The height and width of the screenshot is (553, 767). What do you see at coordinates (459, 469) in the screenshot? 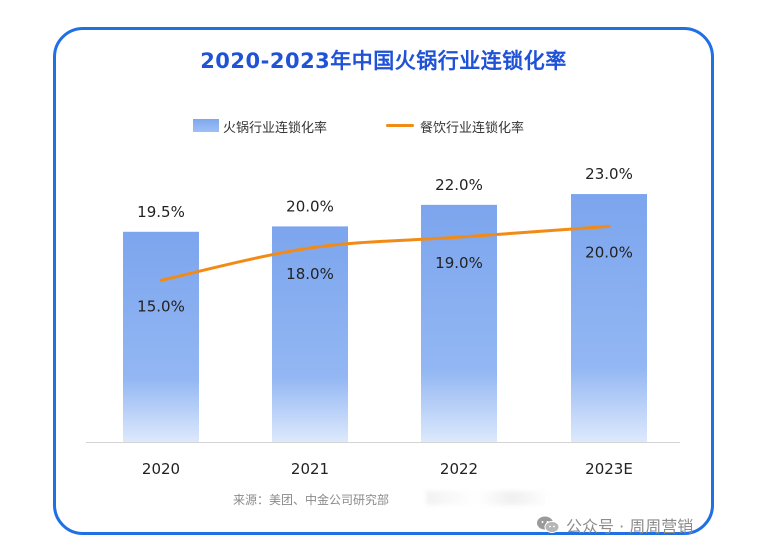
I see `x-tick-label: 2022` at bounding box center [459, 469].